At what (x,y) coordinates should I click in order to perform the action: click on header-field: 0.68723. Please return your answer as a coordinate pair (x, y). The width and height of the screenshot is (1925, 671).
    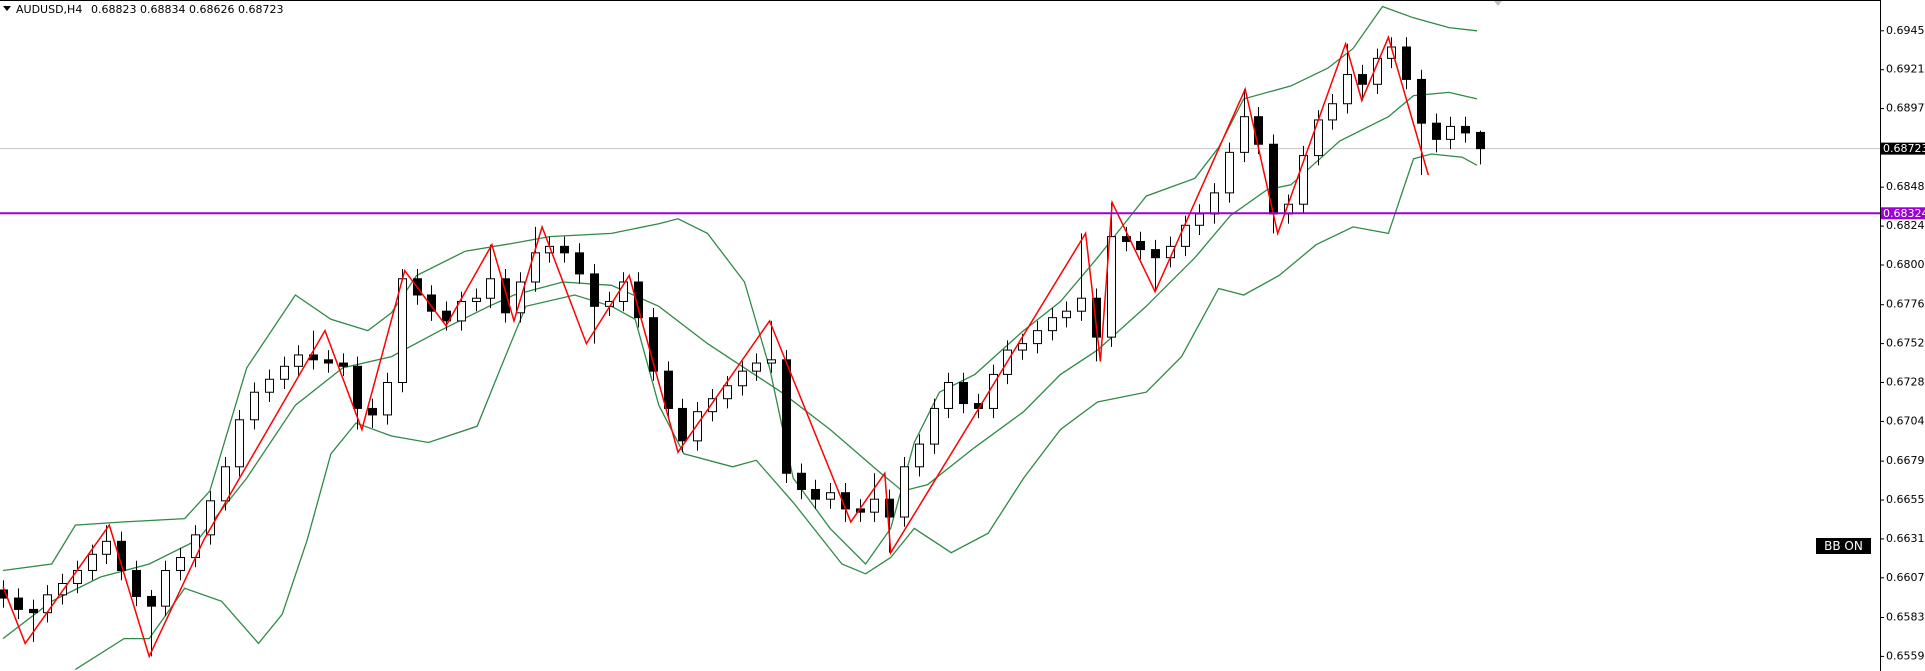
    Looking at the image, I should click on (261, 9).